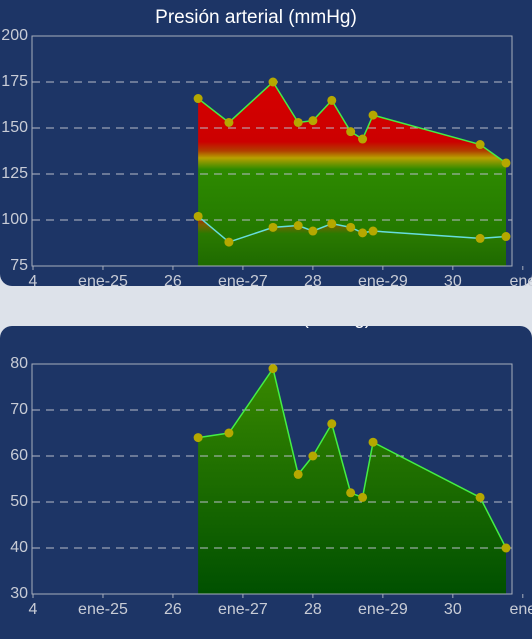 The image size is (532, 639). I want to click on y-tick-label: 70, so click(19, 409).